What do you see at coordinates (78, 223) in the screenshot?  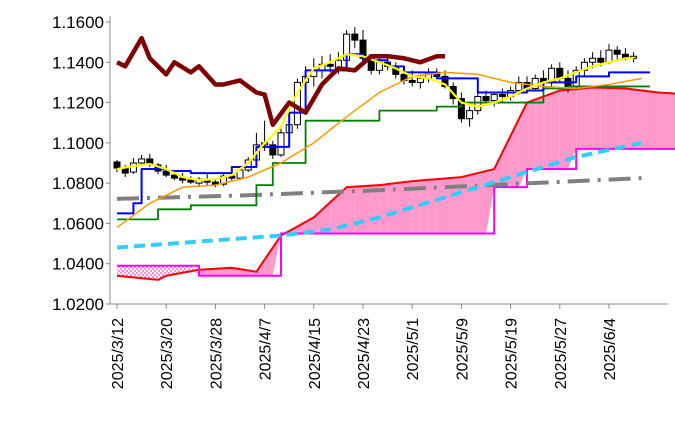 I see `y-tick-label: 1.0600` at bounding box center [78, 223].